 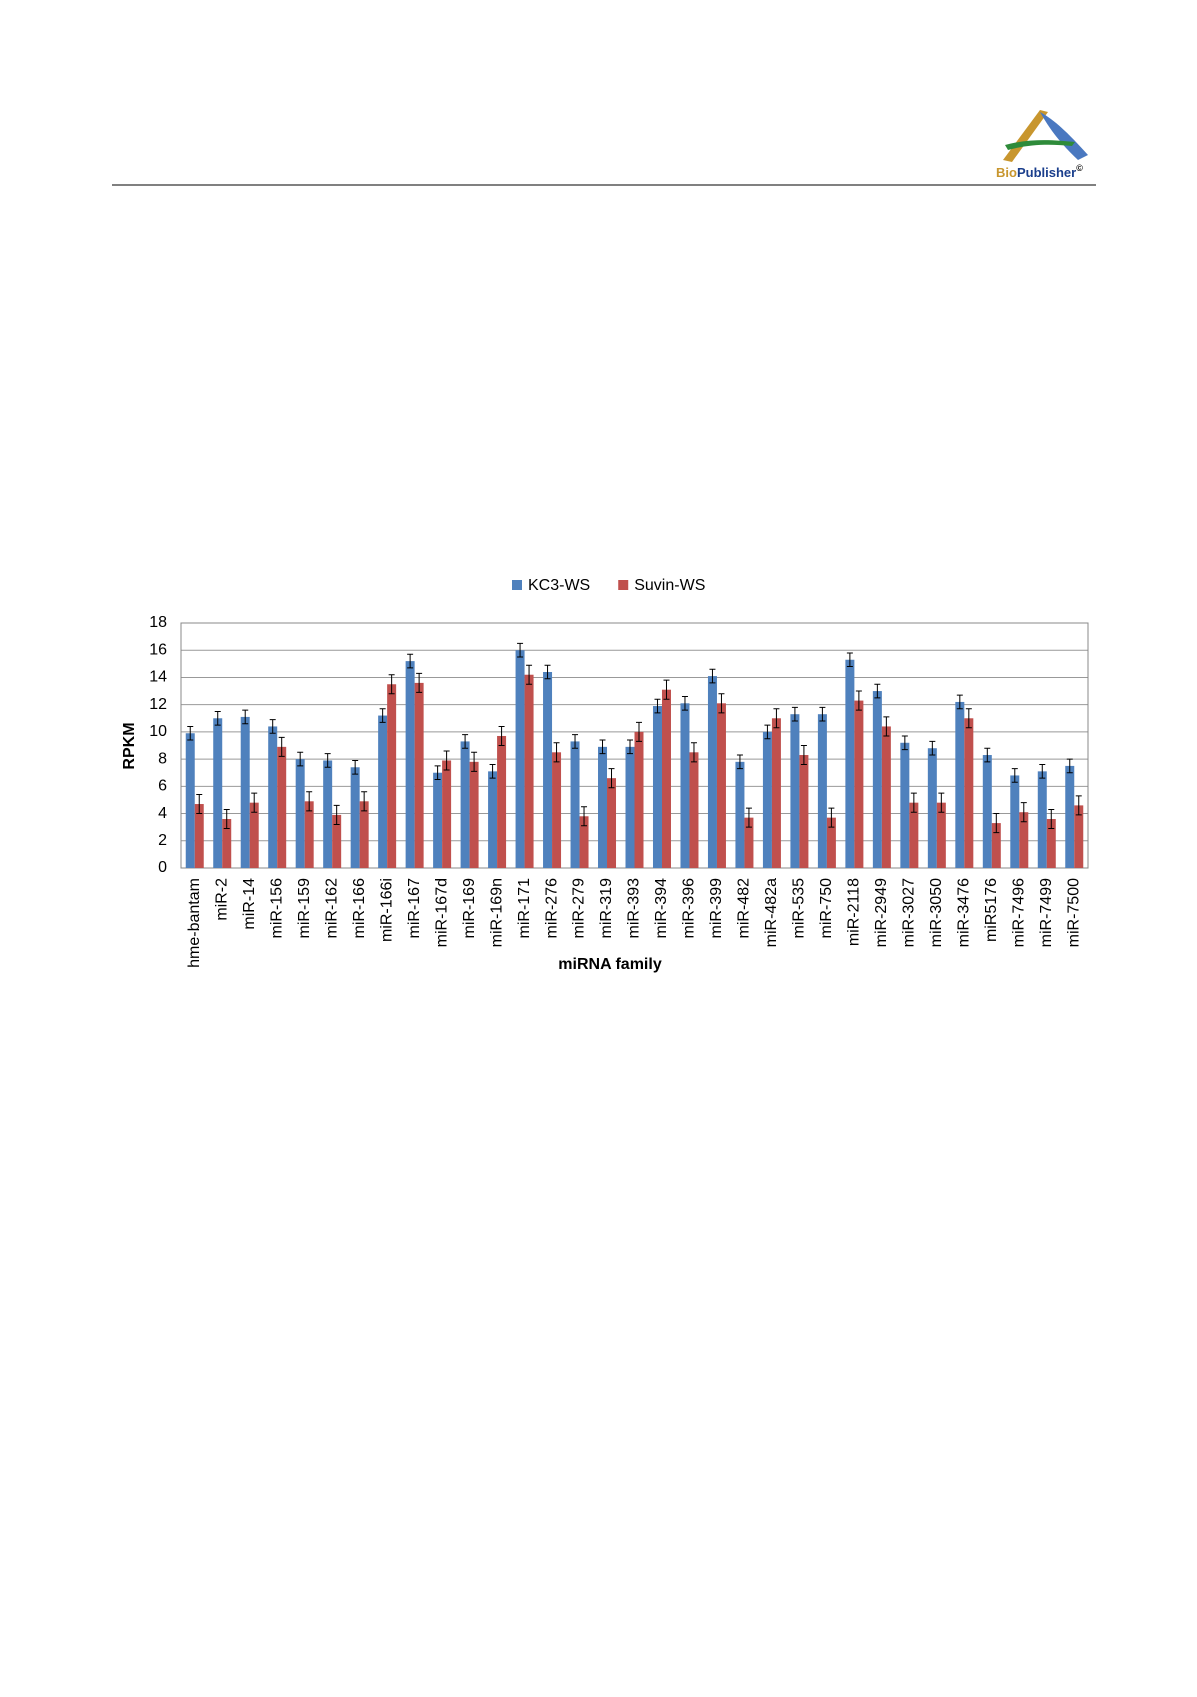 What do you see at coordinates (162, 813) in the screenshot?
I see `y-tick-label: 4` at bounding box center [162, 813].